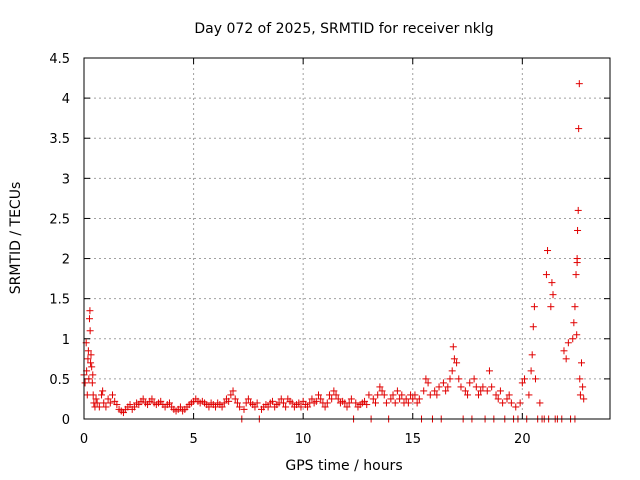 The image size is (640, 480). I want to click on x-tick-label: 5, so click(193, 439).